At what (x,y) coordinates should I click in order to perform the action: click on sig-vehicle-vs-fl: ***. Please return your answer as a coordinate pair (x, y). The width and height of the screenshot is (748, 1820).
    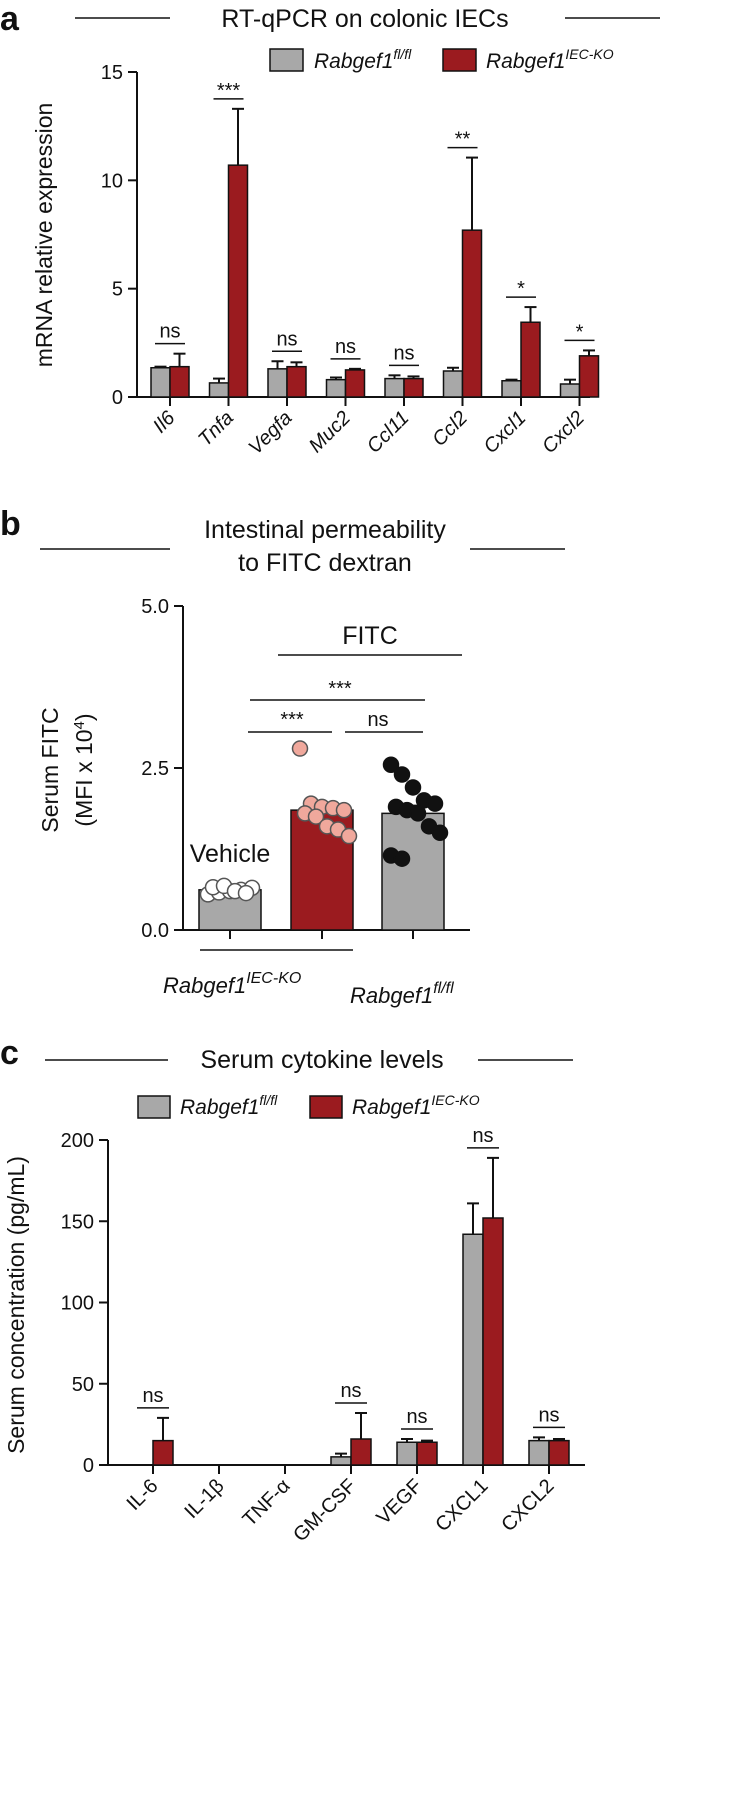
    Looking at the image, I should click on (340, 689).